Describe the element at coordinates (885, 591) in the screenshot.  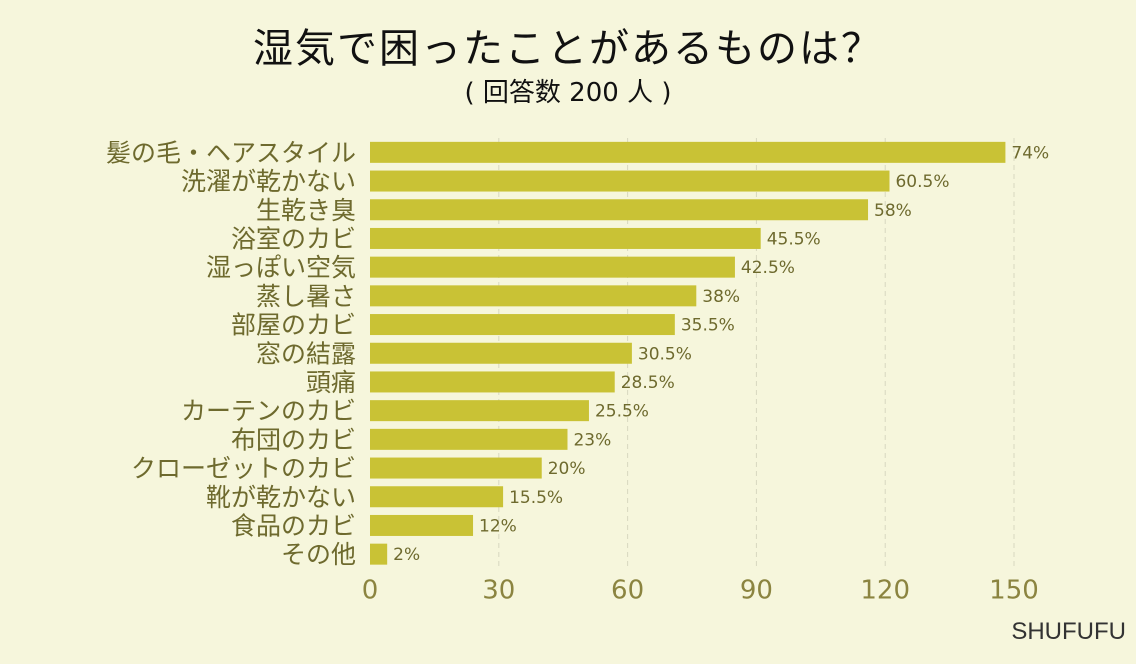
I see `x-tick-label: 120` at that location.